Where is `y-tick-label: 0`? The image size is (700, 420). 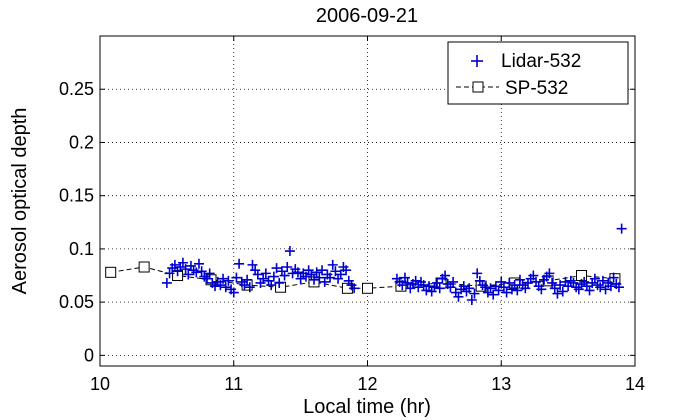 y-tick-label: 0 is located at coordinates (89, 355).